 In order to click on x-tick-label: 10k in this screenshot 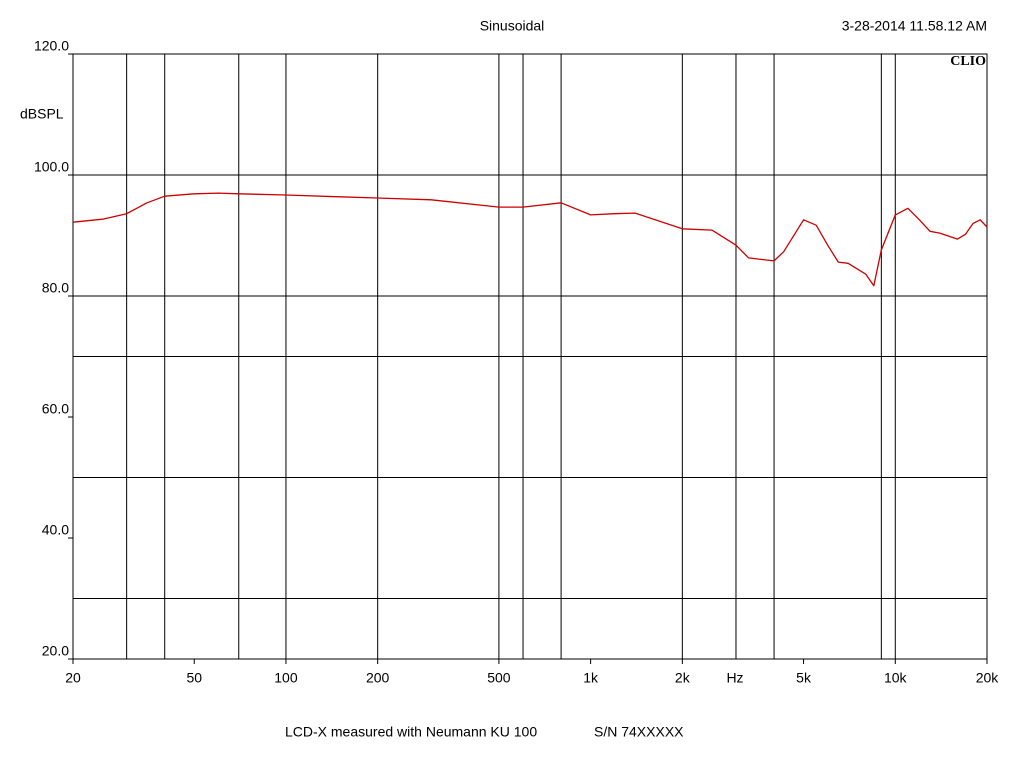, I will do `click(896, 678)`.